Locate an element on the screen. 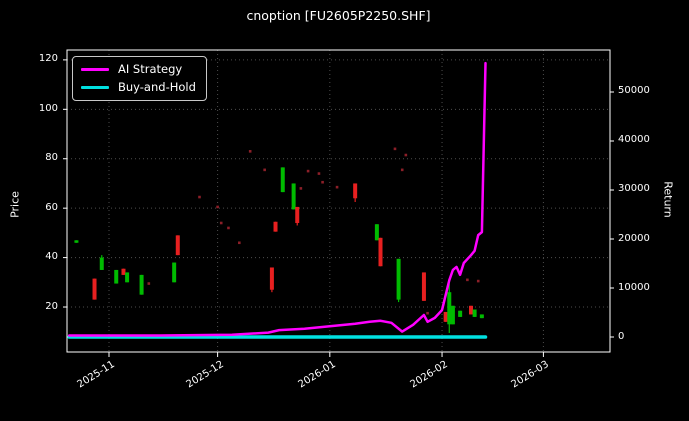 Image resolution: width=689 pixels, height=421 pixels. return-tick-label: 40000 is located at coordinates (634, 140).